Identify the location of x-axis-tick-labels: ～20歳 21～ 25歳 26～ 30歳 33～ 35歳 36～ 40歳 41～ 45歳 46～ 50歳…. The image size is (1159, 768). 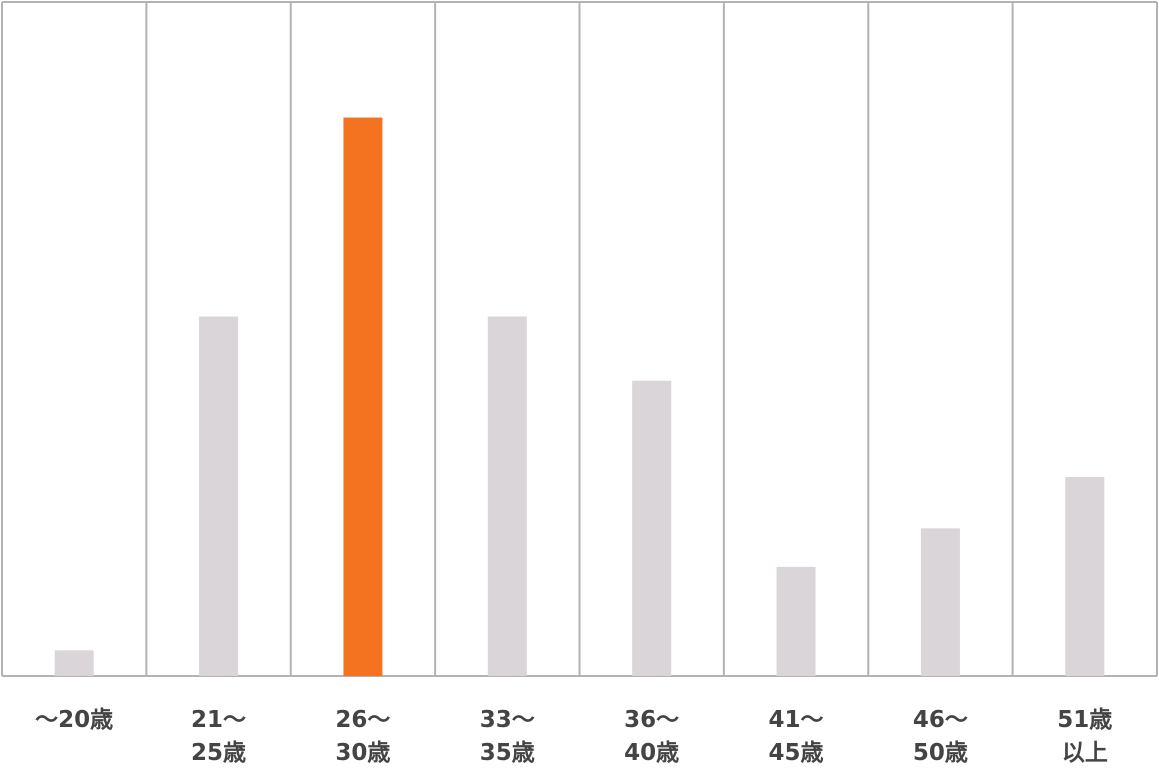
(573, 736).